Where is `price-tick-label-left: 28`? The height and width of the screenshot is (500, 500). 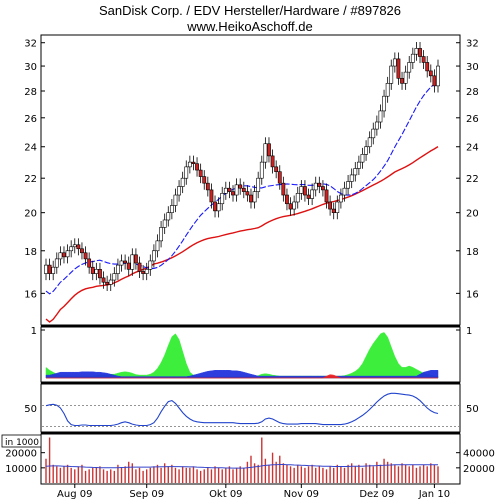
price-tick-label-left: 28 is located at coordinates (30, 92).